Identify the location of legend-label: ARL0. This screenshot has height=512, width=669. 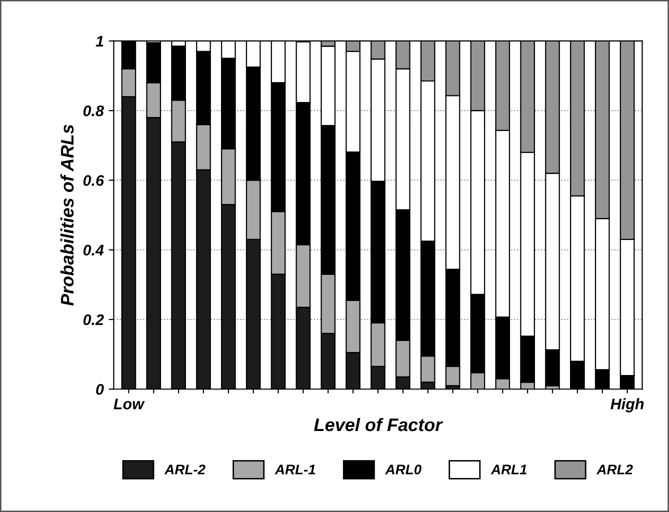
(403, 469).